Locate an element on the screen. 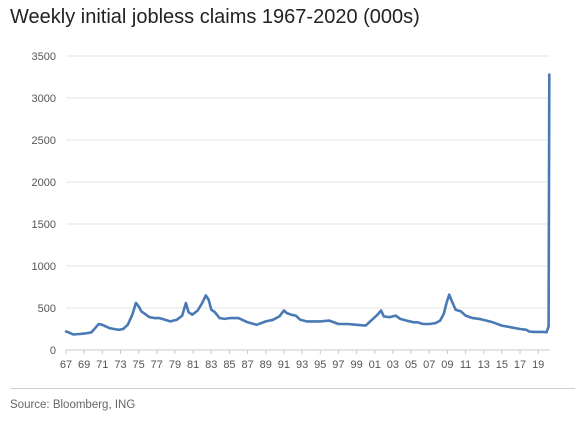 The width and height of the screenshot is (585, 434). x-tick-label: 11 is located at coordinates (465, 365).